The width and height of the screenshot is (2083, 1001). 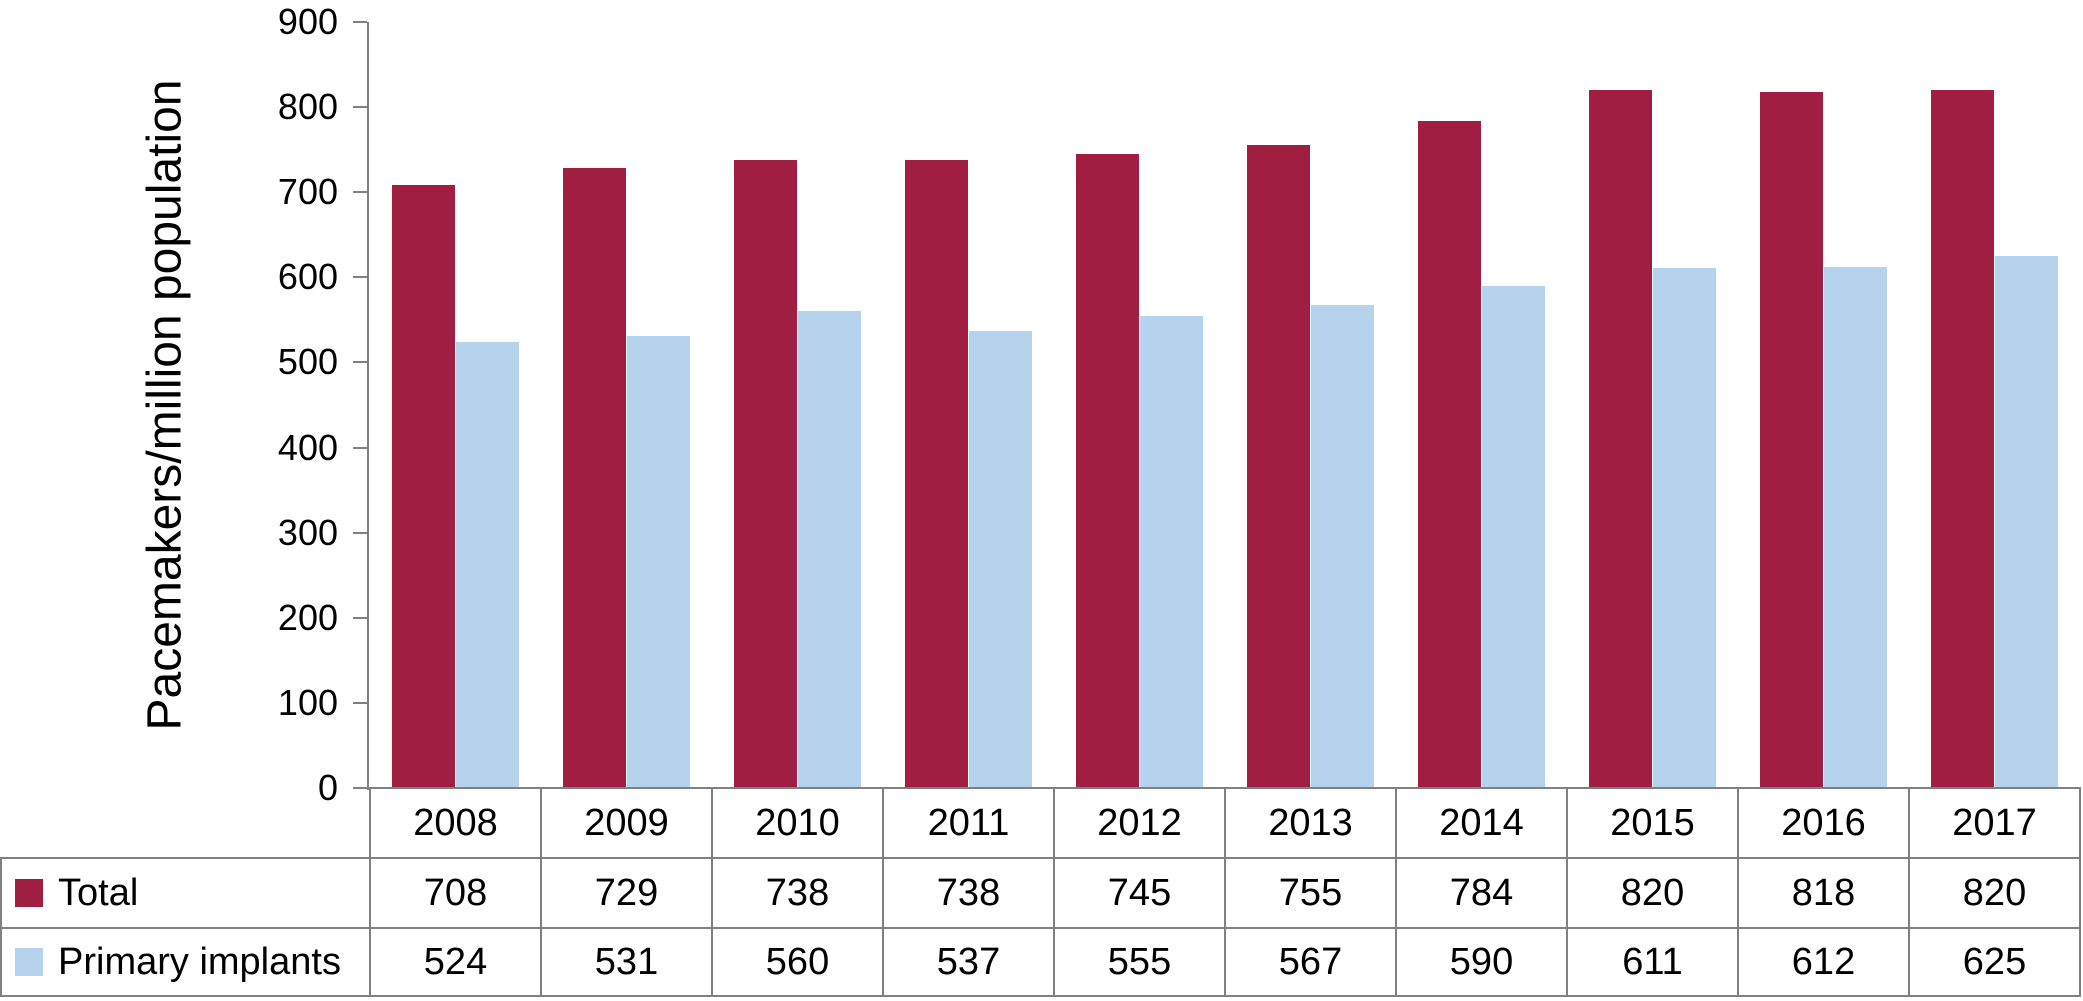 What do you see at coordinates (1000, 559) in the screenshot?
I see `bar-primary-implants-2011` at bounding box center [1000, 559].